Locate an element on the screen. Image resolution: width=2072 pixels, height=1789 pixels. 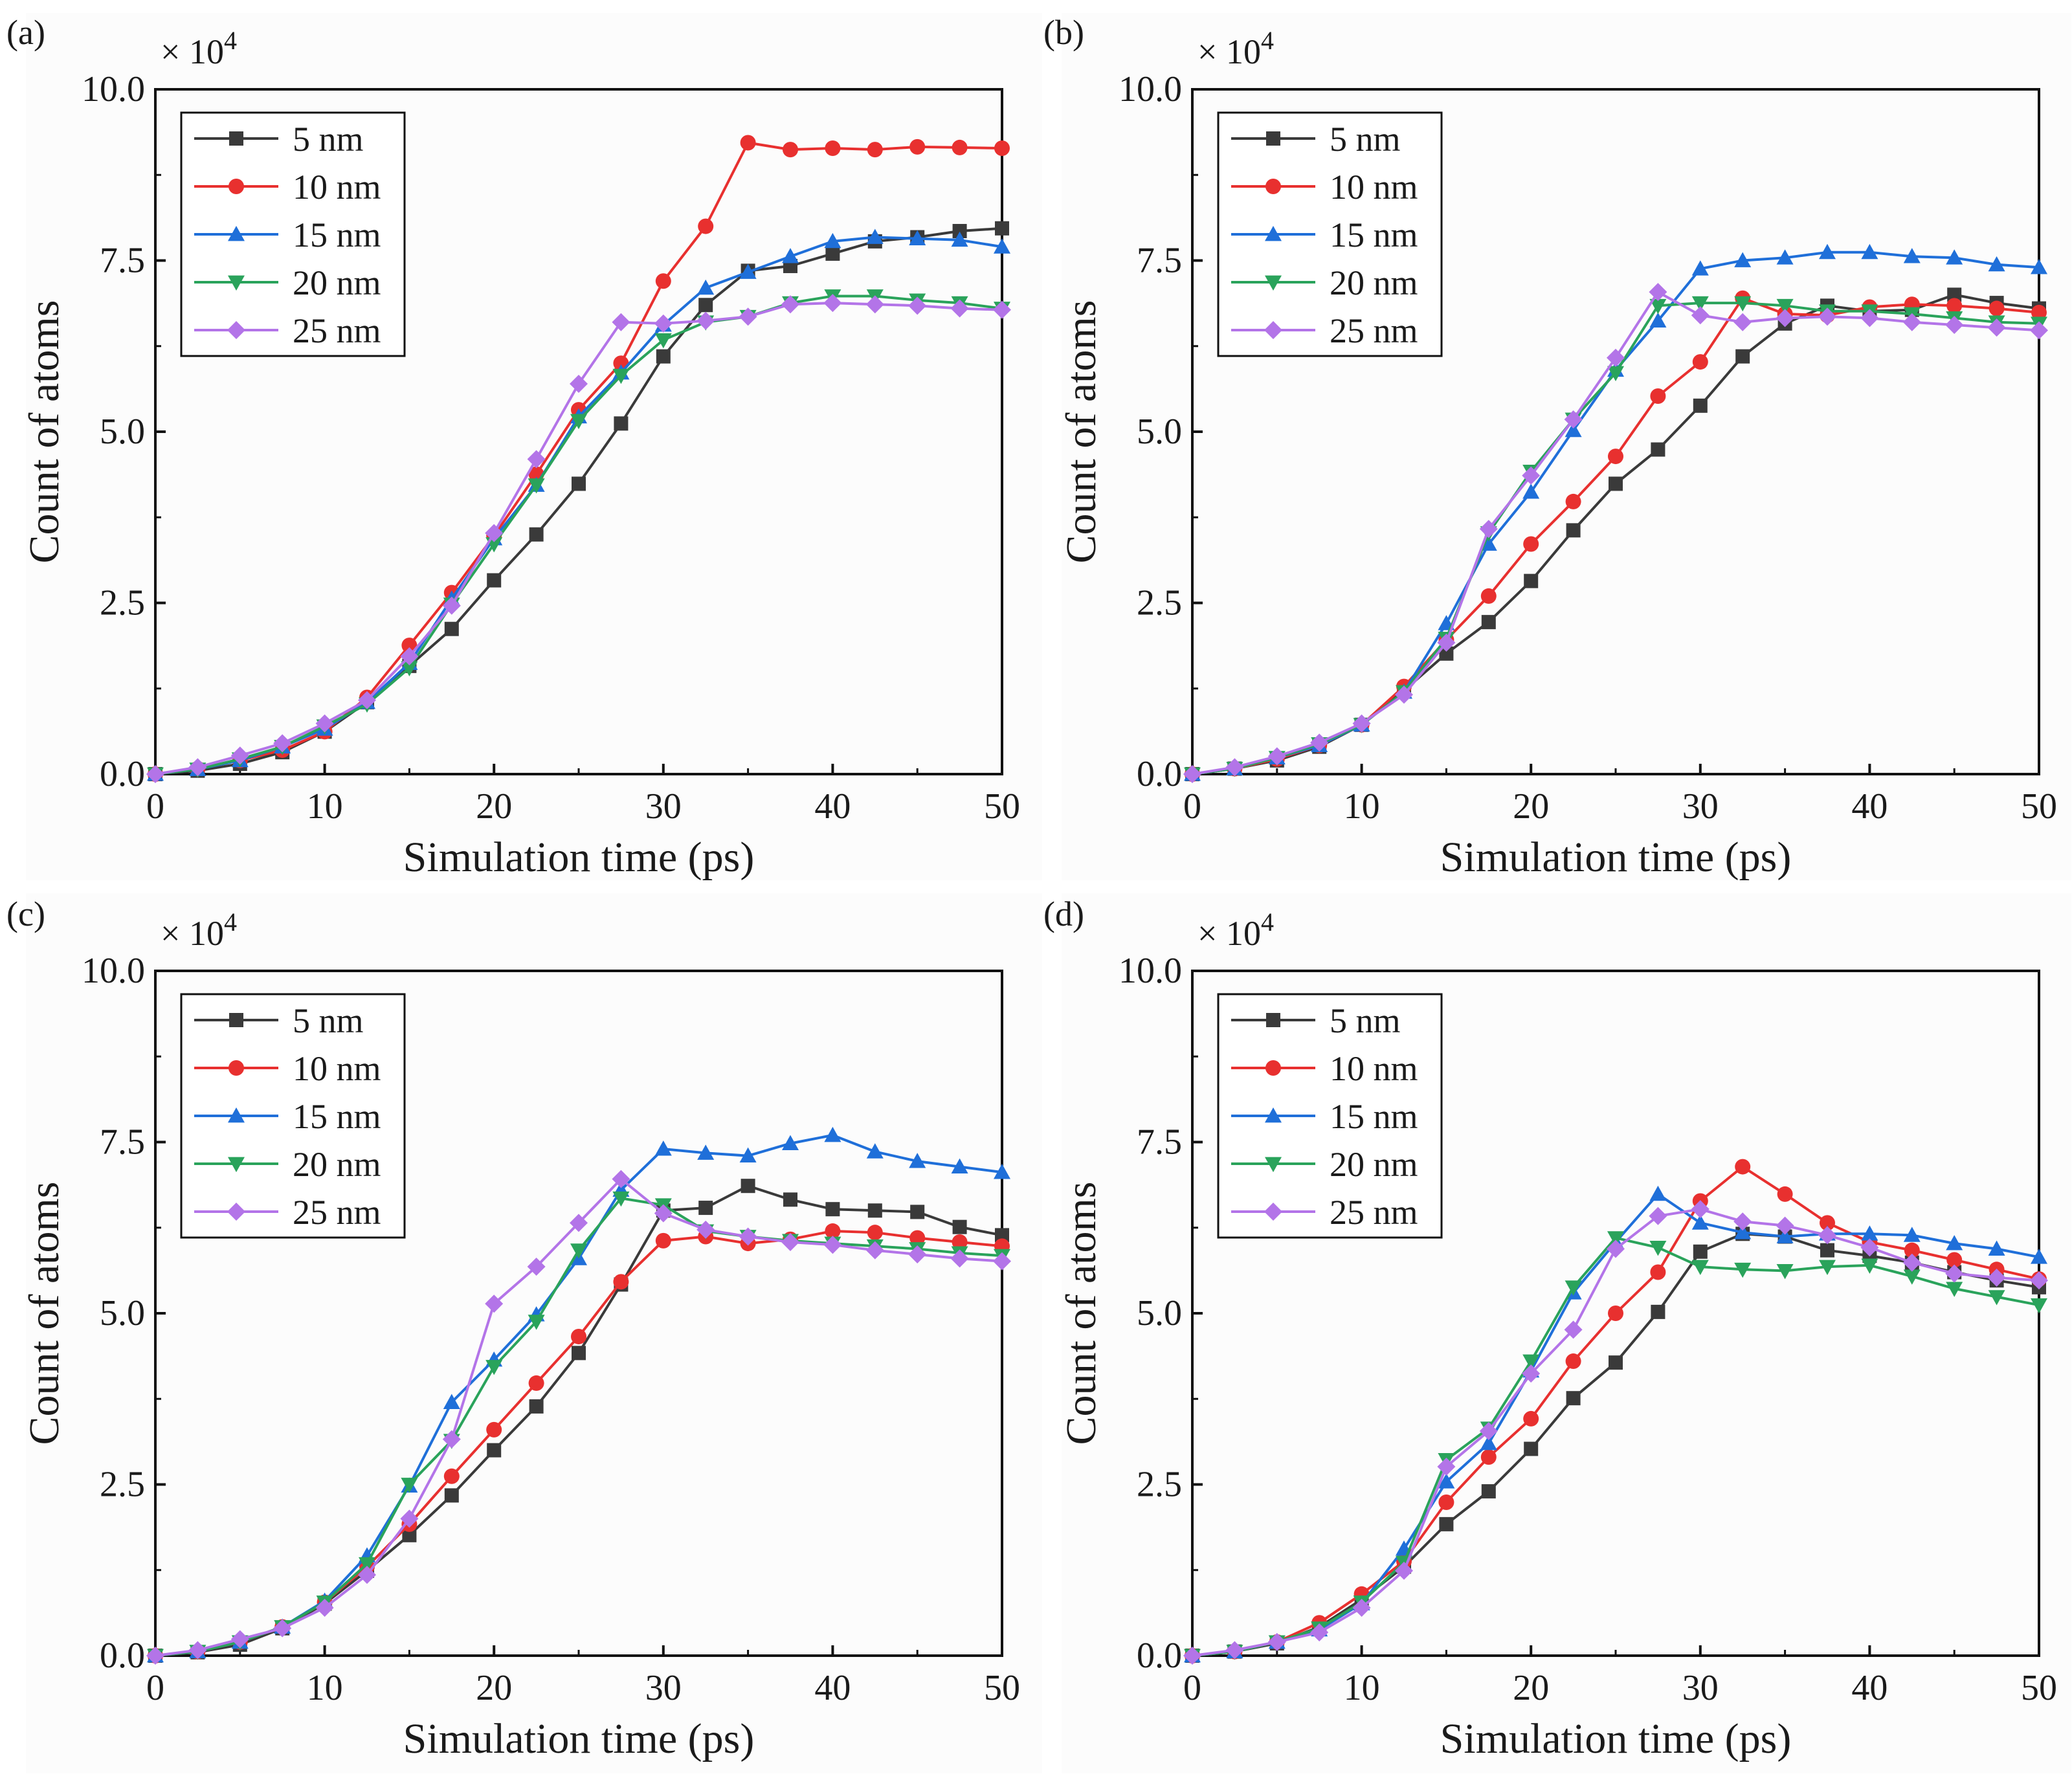
y-tick-label: 10.0 is located at coordinates (114, 89).